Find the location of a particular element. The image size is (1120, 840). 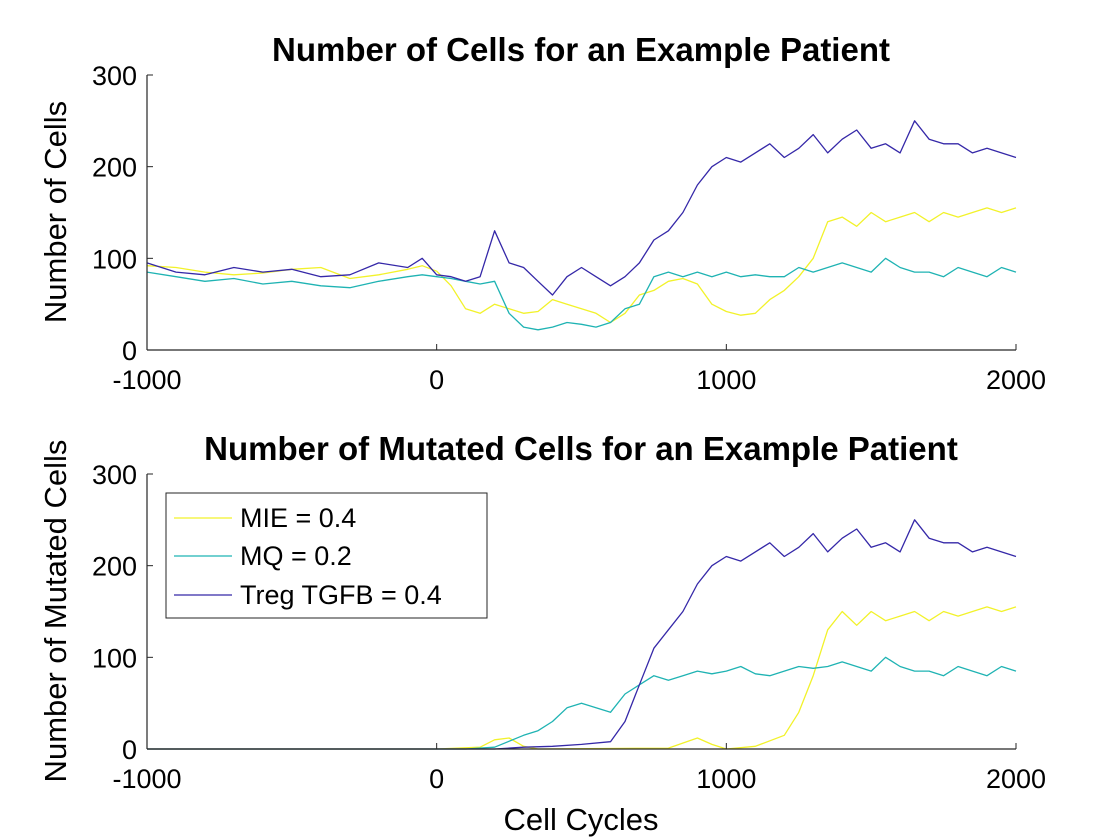

bottom-x-tick-label: 1000 is located at coordinates (726, 779).